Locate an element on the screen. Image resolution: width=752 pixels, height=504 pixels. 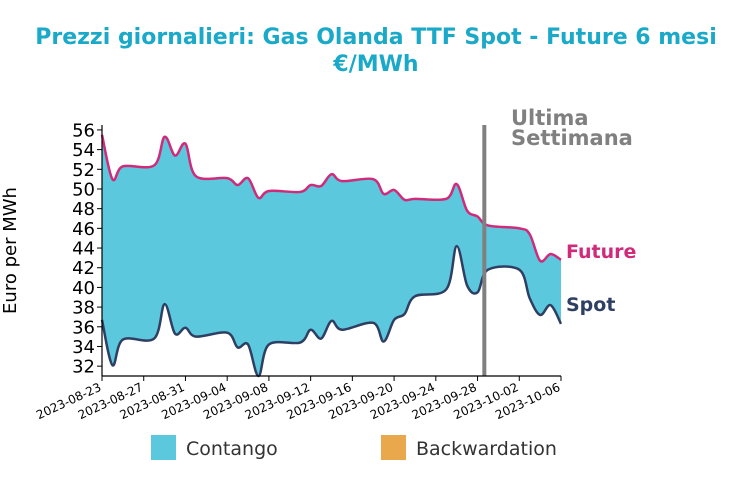
y-tick-label: 48 is located at coordinates (83, 209).